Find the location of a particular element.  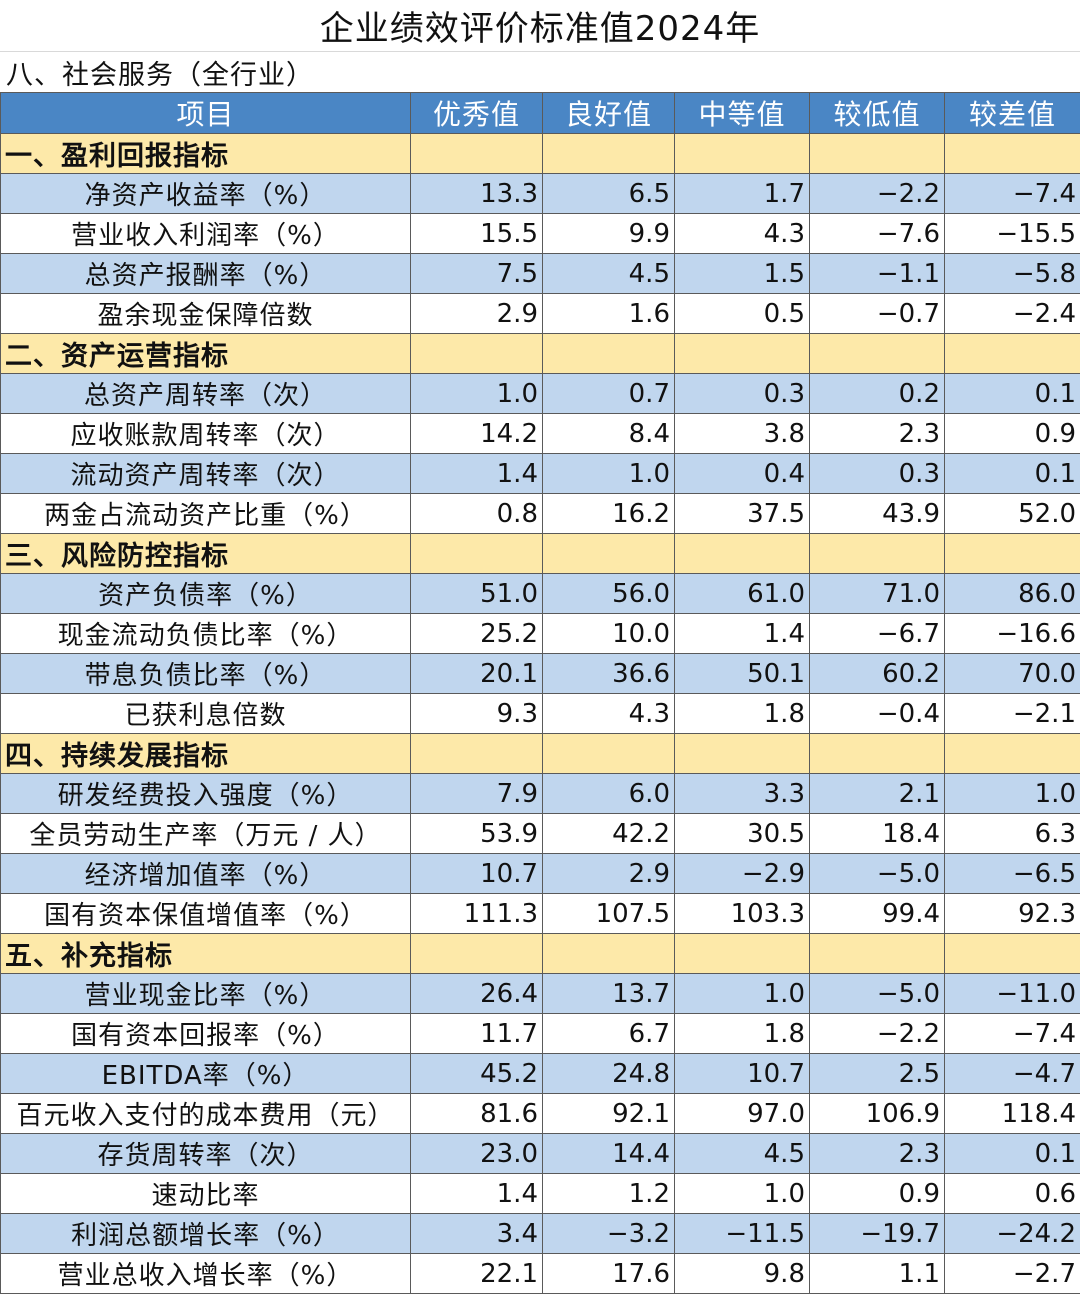

value-cell: 92.1 is located at coordinates (608, 1113).